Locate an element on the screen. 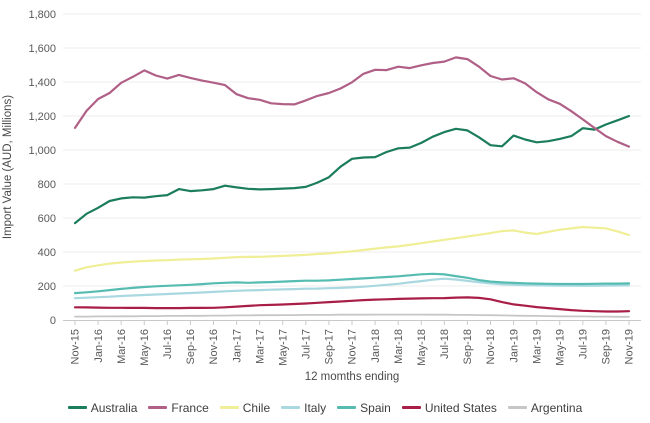 This screenshot has width=650, height=423. x-tick-label: May-18 is located at coordinates (422, 347).